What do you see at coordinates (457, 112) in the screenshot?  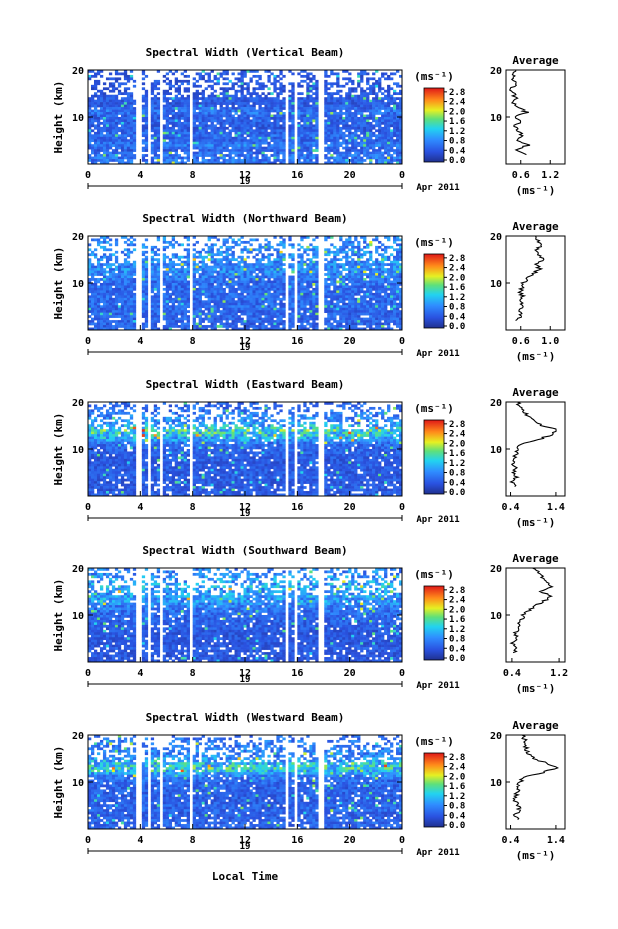 I see `colorbar-tick-label: 2.0` at bounding box center [457, 112].